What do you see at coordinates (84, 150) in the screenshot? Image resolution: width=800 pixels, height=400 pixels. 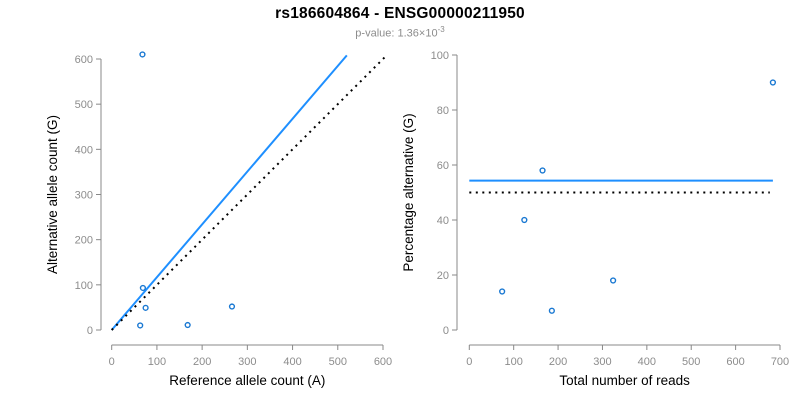 I see `y-tick-label: 400` at bounding box center [84, 150].